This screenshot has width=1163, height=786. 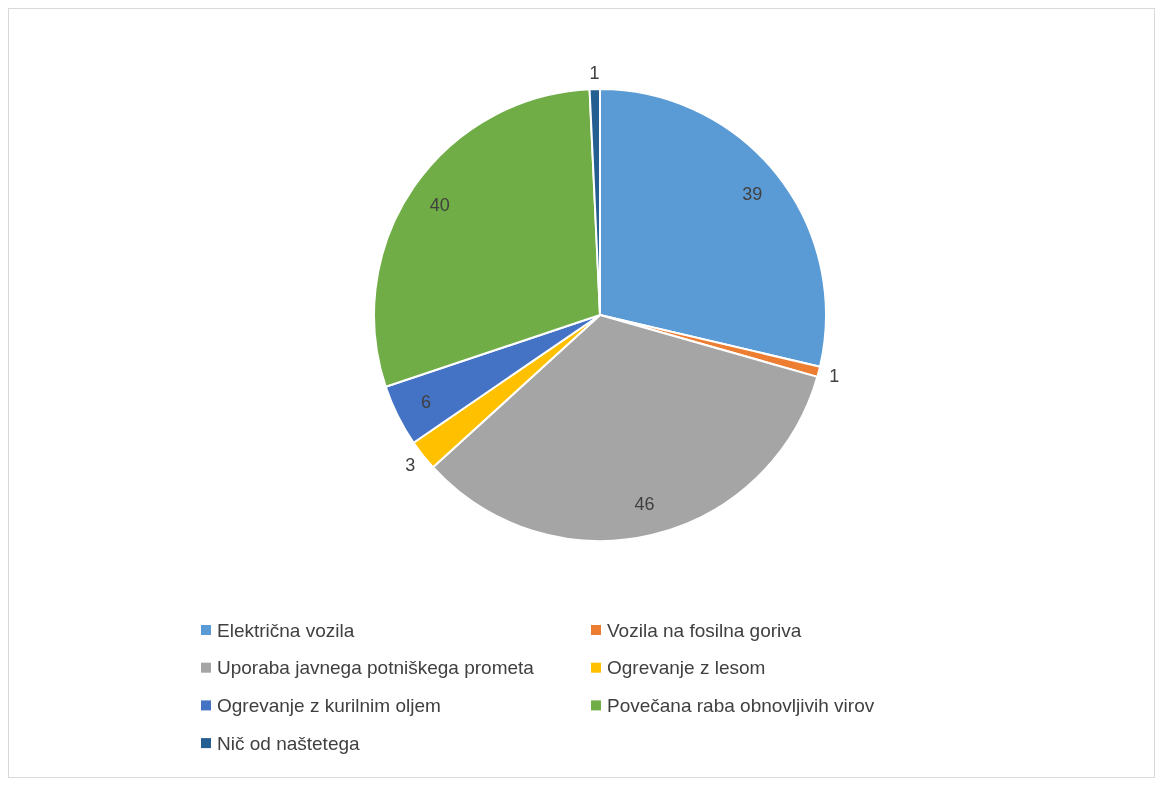 What do you see at coordinates (741, 705) in the screenshot?
I see `legend-label: Povečana raba obnovljivih virov` at bounding box center [741, 705].